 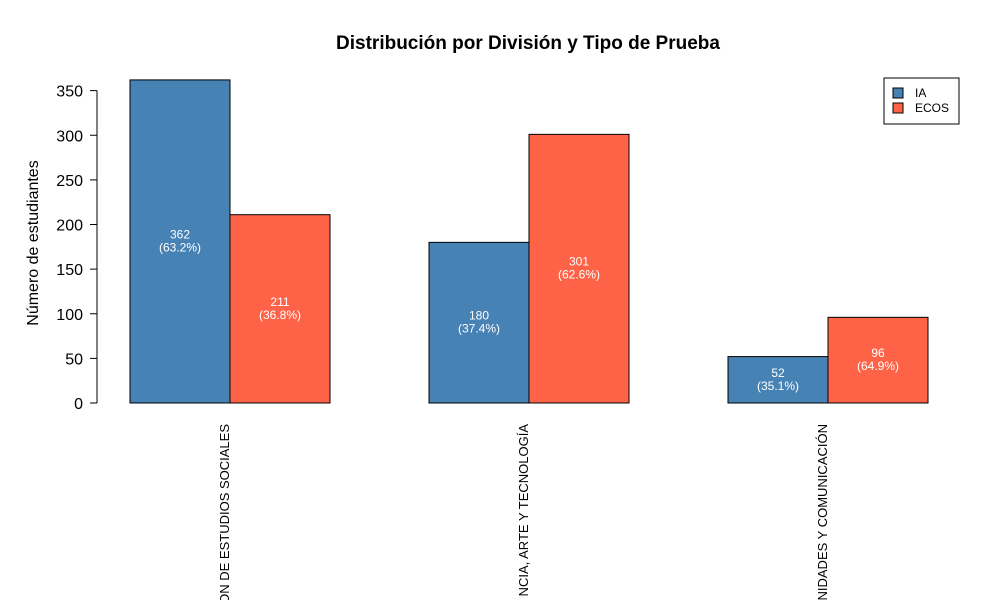 What do you see at coordinates (898, 108) in the screenshot?
I see `legend-swatch-ecos` at bounding box center [898, 108].